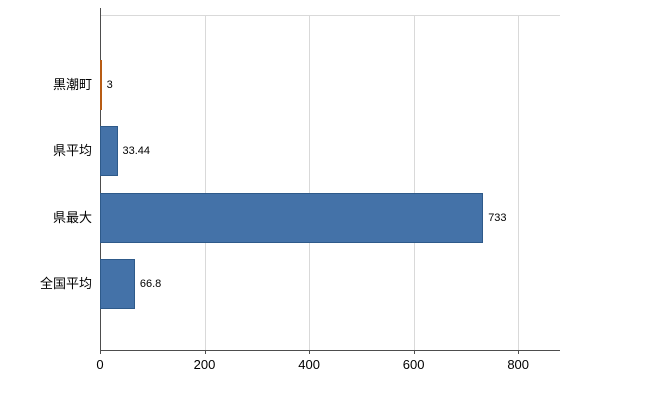 The height and width of the screenshot is (400, 650). What do you see at coordinates (204, 364) in the screenshot?
I see `x-tick-label: 200` at bounding box center [204, 364].